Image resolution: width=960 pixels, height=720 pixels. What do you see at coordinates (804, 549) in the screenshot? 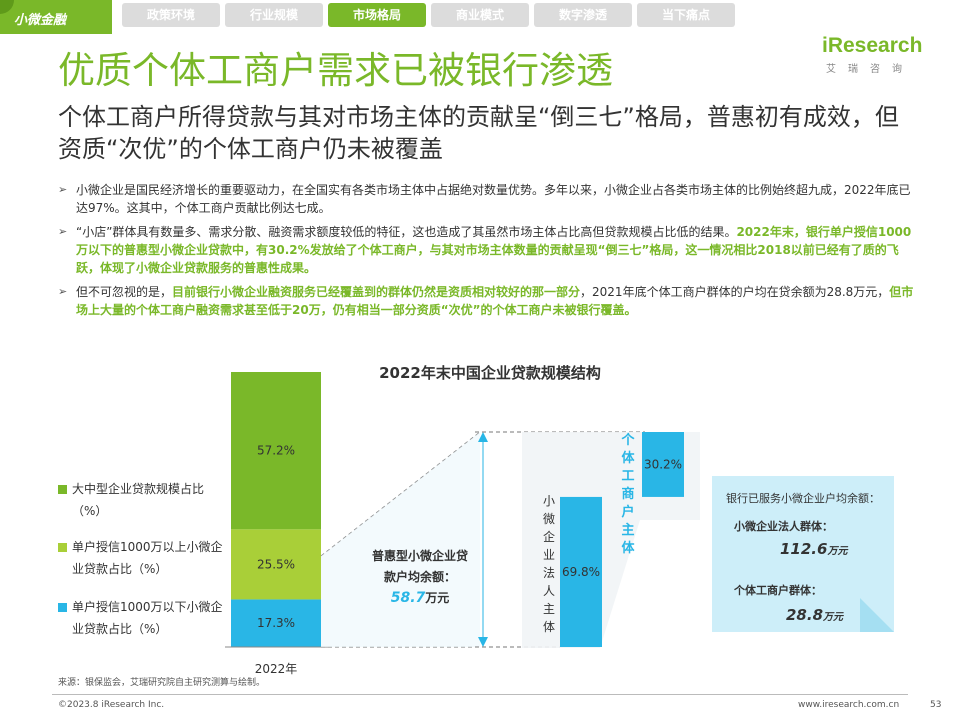
I see `sticky-value-legal-number: 112.6` at bounding box center [804, 549].